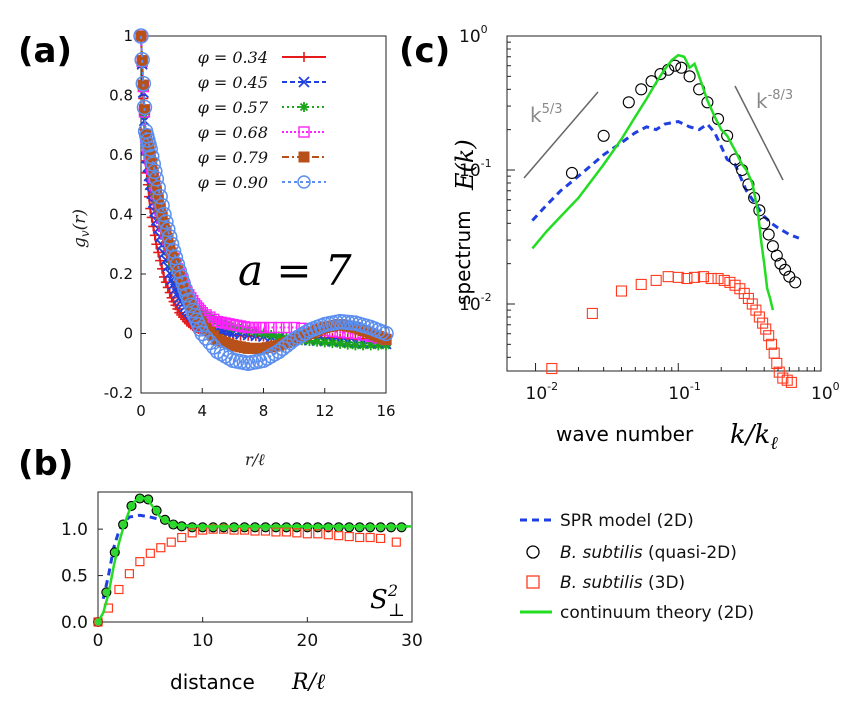 Image resolution: width=854 pixels, height=705 pixels. I want to click on c-series-line, so click(665, 179).